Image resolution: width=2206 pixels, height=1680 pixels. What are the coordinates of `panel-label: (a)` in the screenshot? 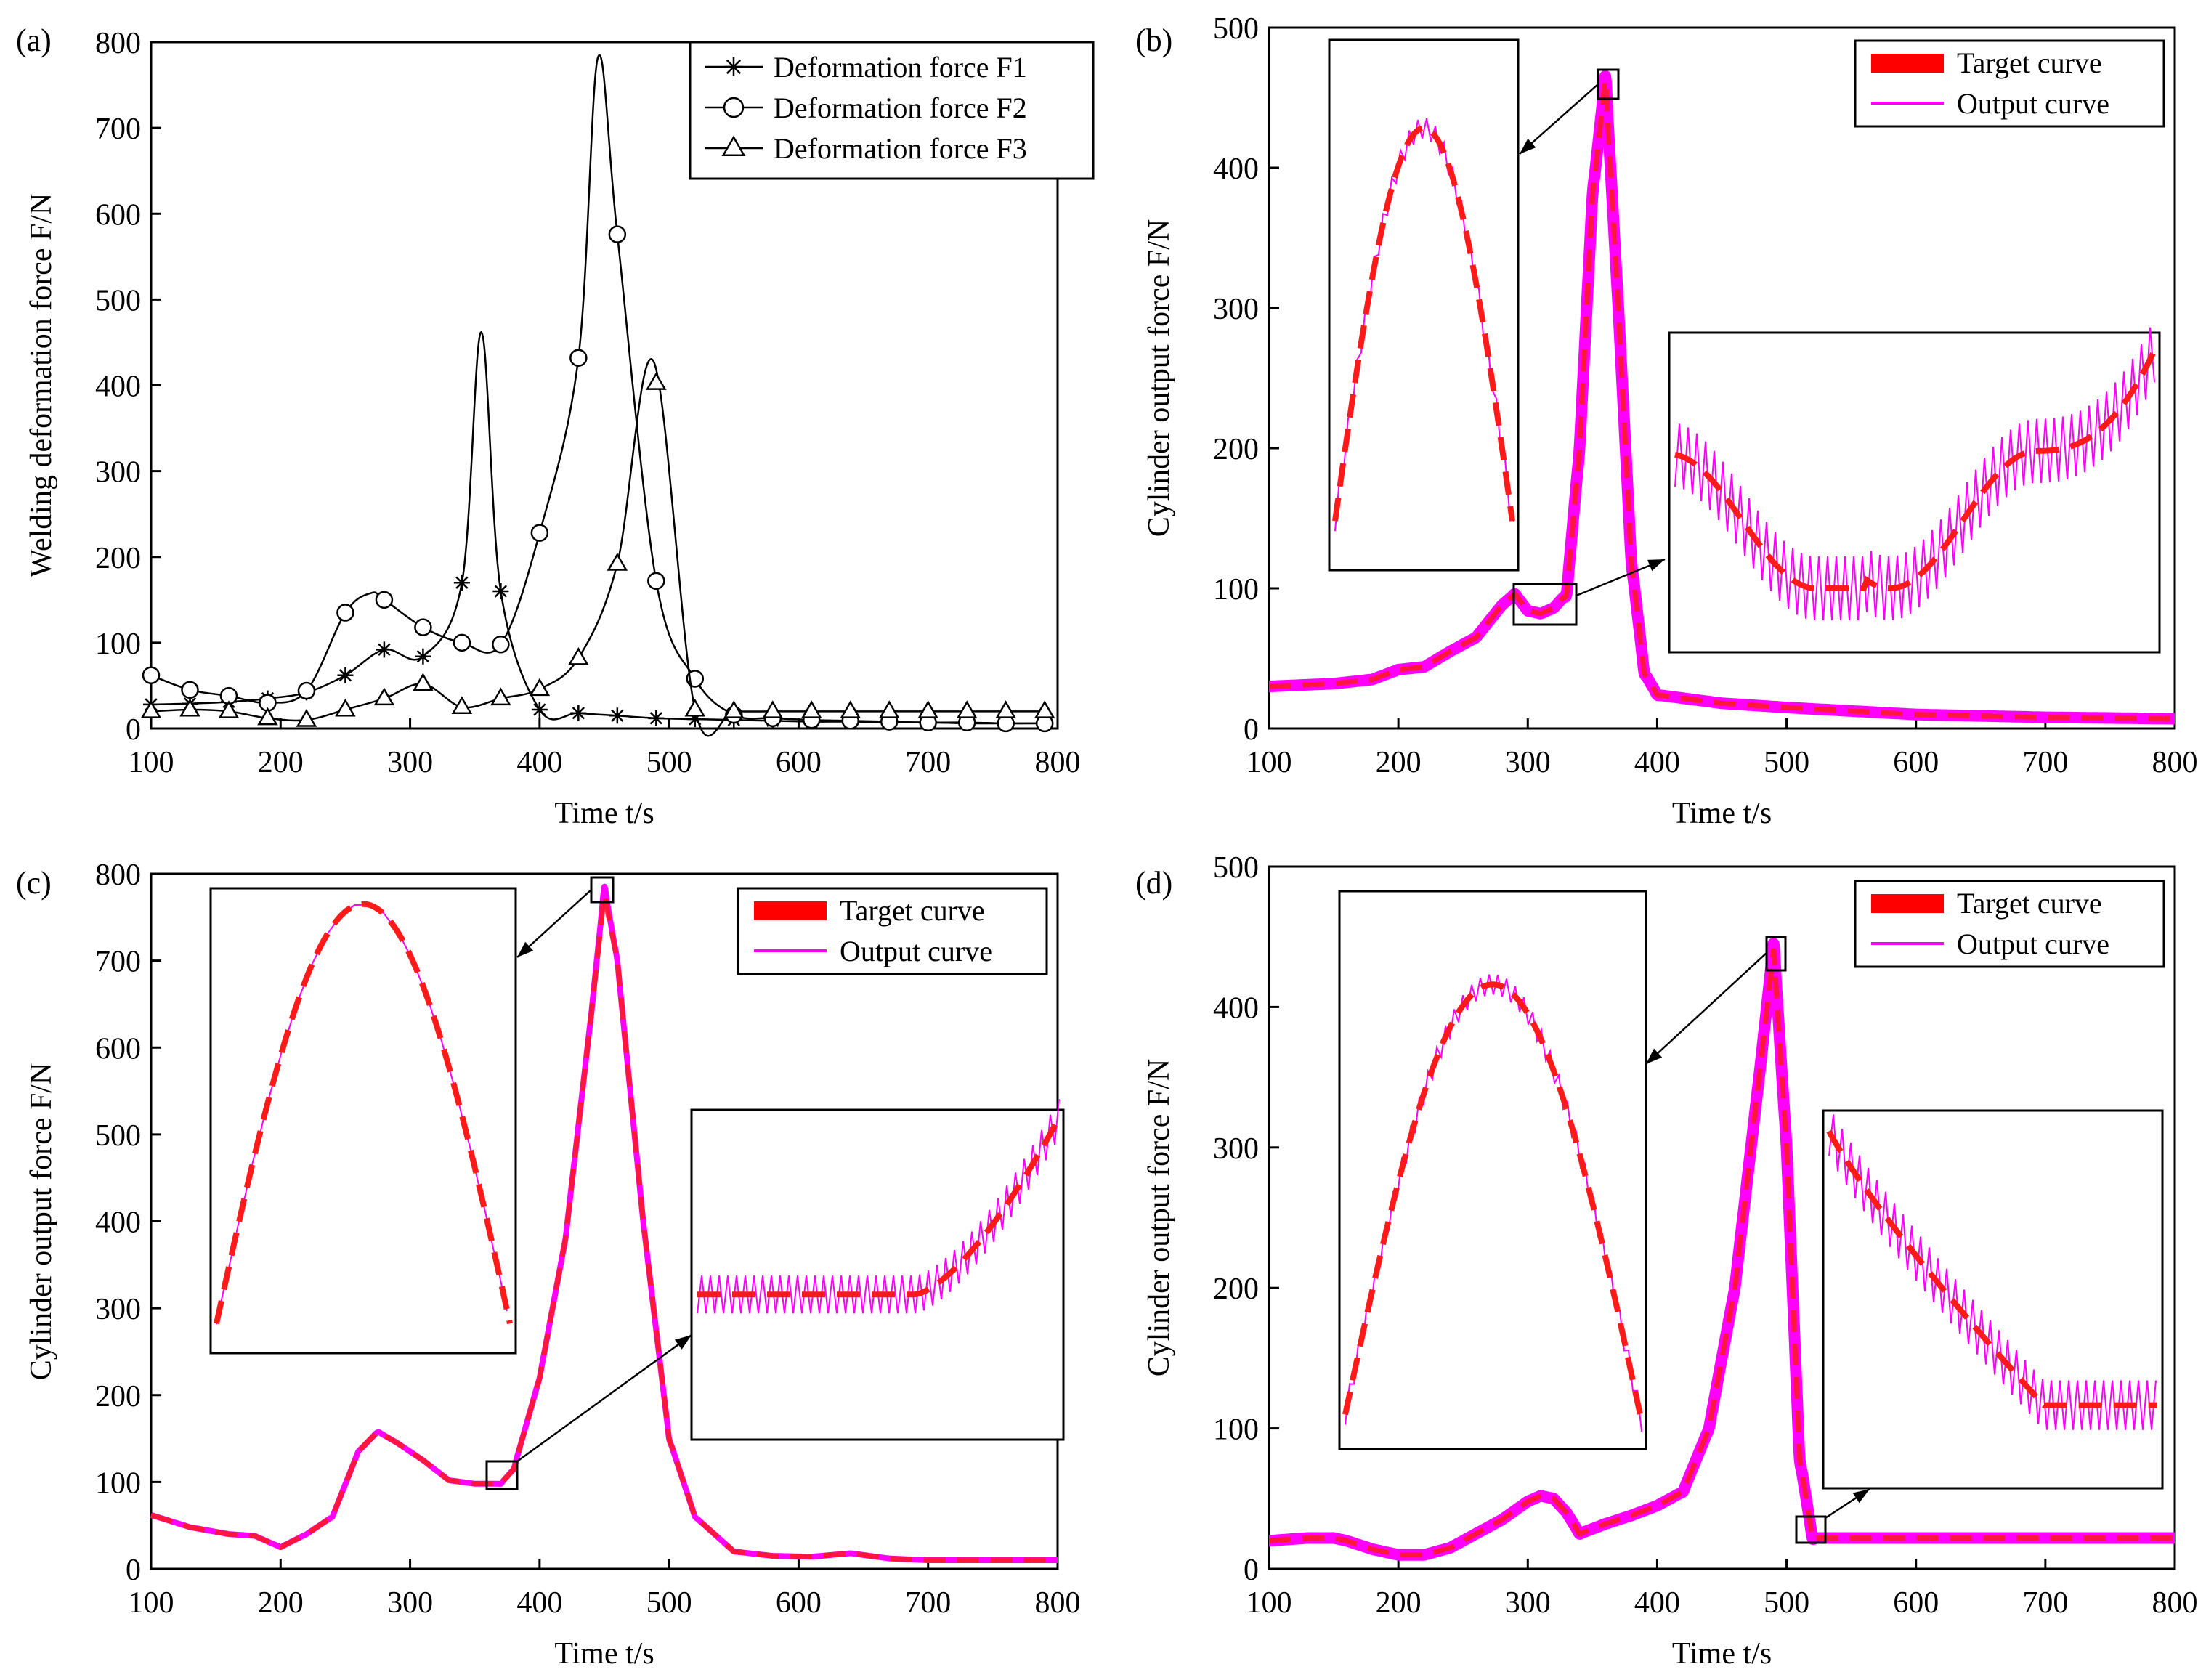 It's located at (34, 40).